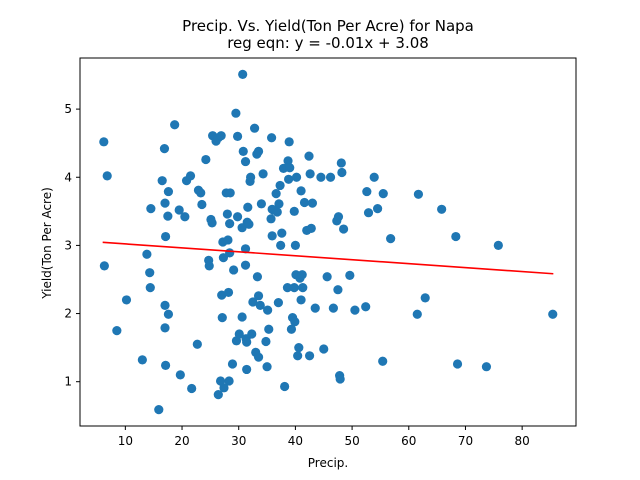 The height and width of the screenshot is (480, 640). I want to click on x-tick-label: 30, so click(238, 441).